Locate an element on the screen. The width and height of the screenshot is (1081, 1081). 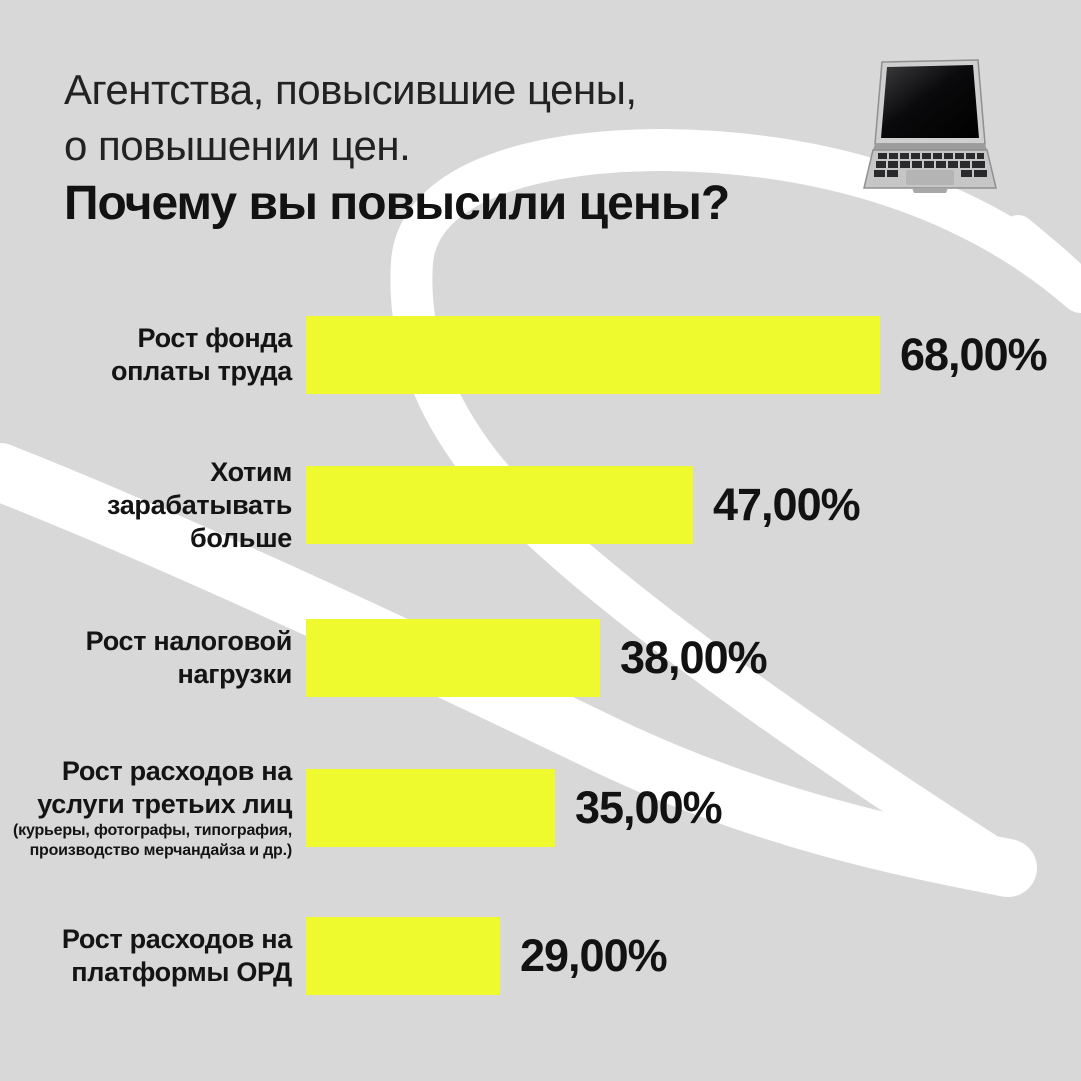
laptop-icon is located at coordinates (930, 126).